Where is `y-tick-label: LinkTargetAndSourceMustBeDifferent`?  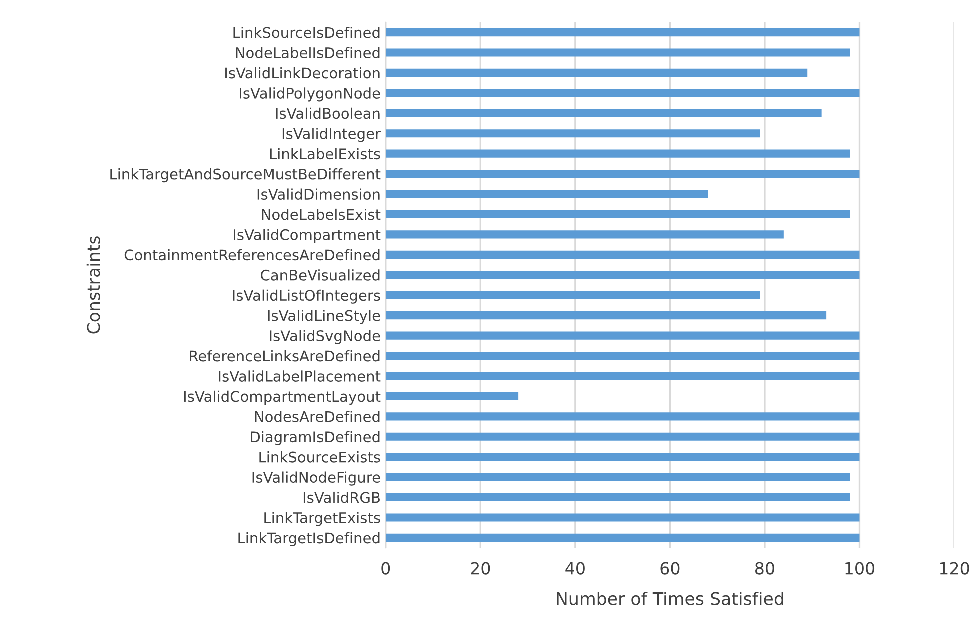 y-tick-label: LinkTargetAndSourceMustBeDifferent is located at coordinates (245, 175).